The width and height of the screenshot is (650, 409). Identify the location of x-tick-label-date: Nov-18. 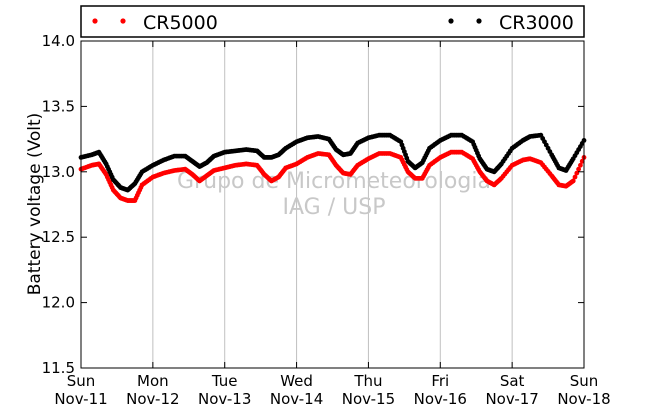
(583, 399).